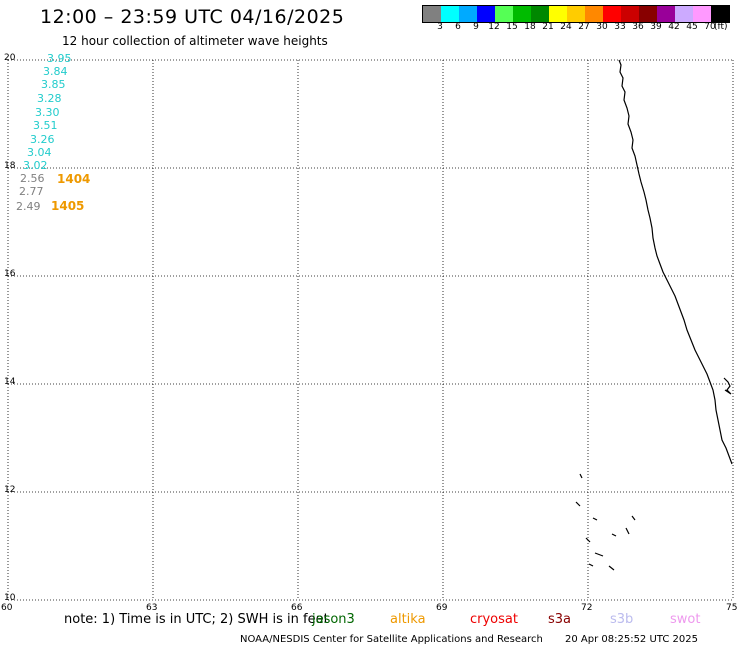  Describe the element at coordinates (297, 608) in the screenshot. I see `longitude-tick-label: 66` at that location.